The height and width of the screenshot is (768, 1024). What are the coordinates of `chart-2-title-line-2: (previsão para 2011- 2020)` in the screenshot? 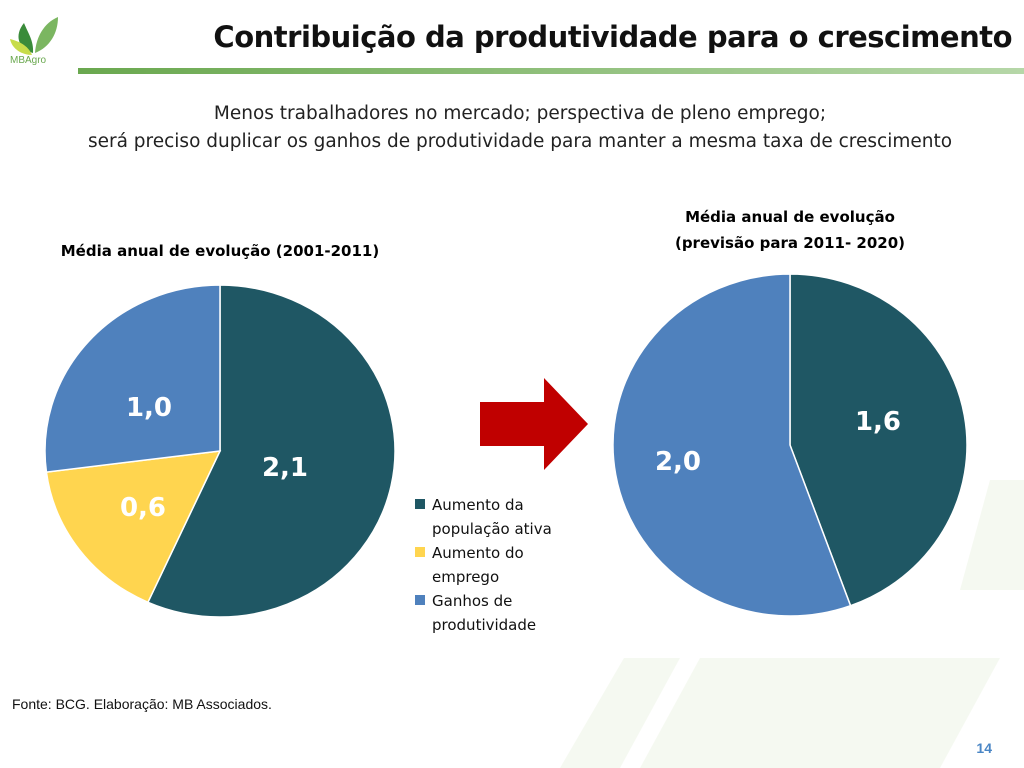 It's located at (790, 243).